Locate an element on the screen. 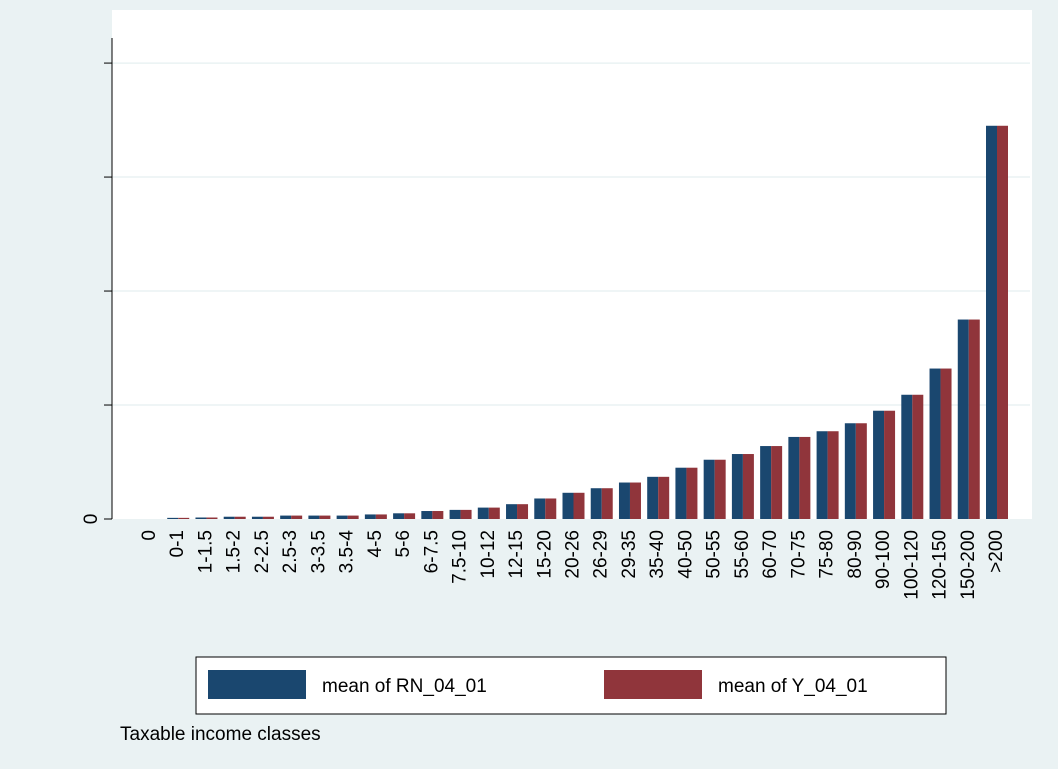 This screenshot has width=1058, height=769. x-tick-label: 0-1 is located at coordinates (177, 543).